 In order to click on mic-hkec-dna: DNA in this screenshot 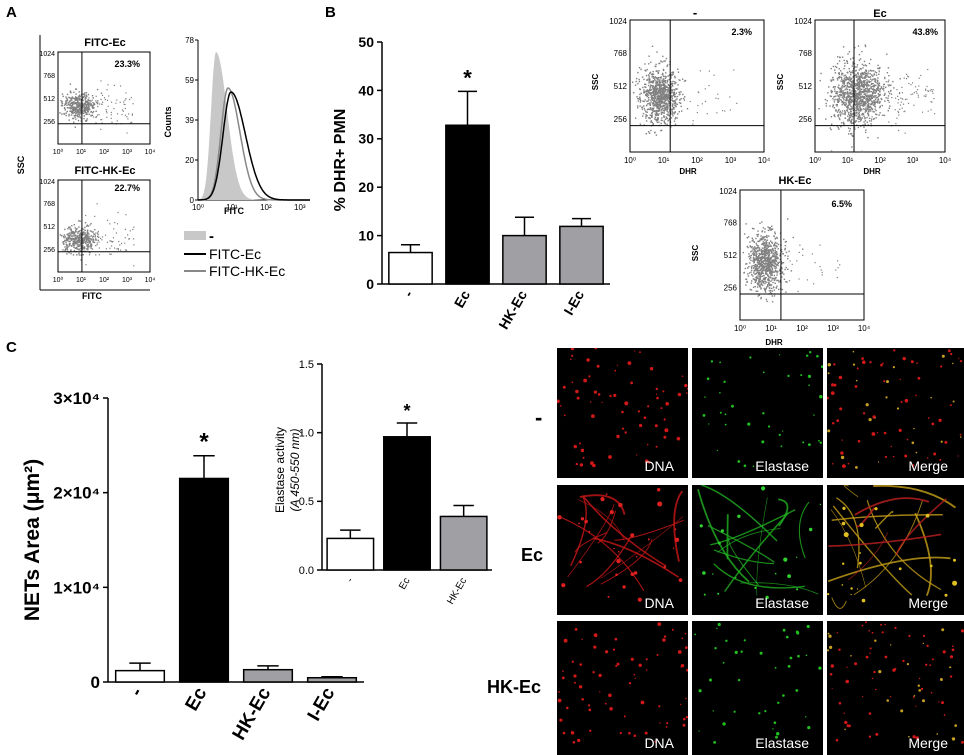, I will do `click(622, 688)`.